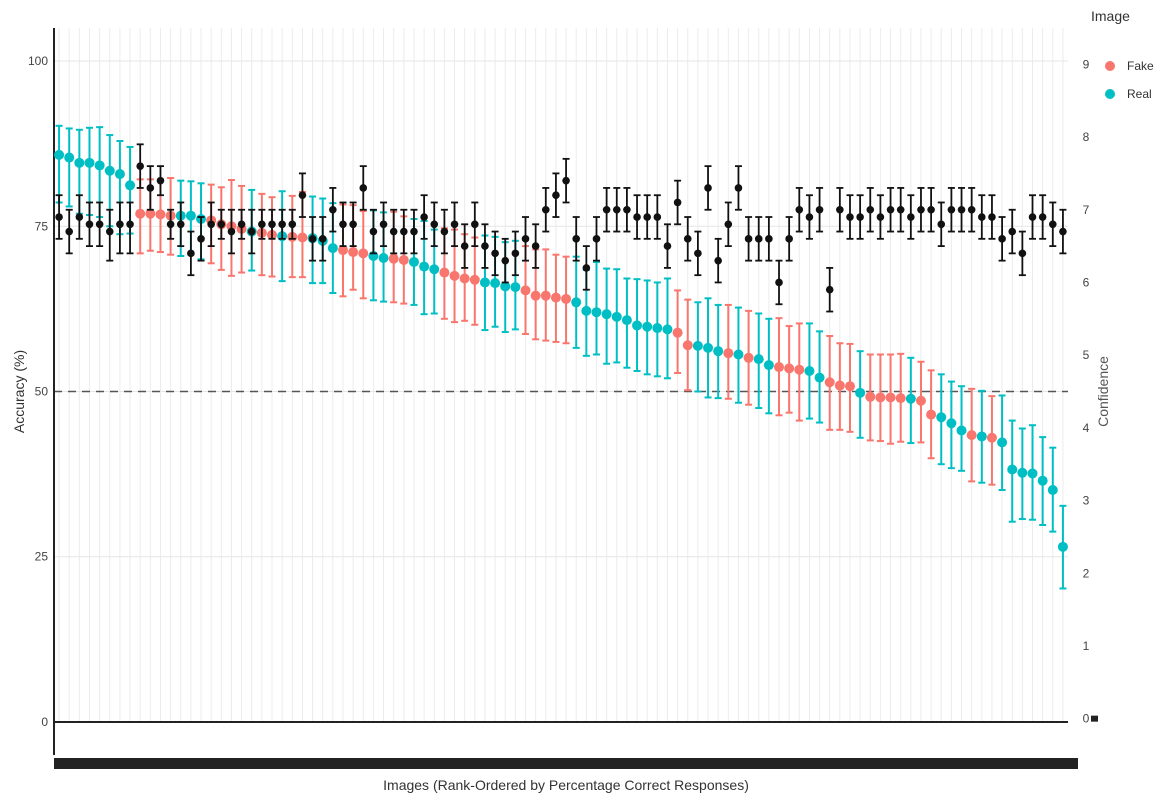 This screenshot has width=1159, height=801. What do you see at coordinates (1110, 66) in the screenshot?
I see `legend-marker-fake` at bounding box center [1110, 66].